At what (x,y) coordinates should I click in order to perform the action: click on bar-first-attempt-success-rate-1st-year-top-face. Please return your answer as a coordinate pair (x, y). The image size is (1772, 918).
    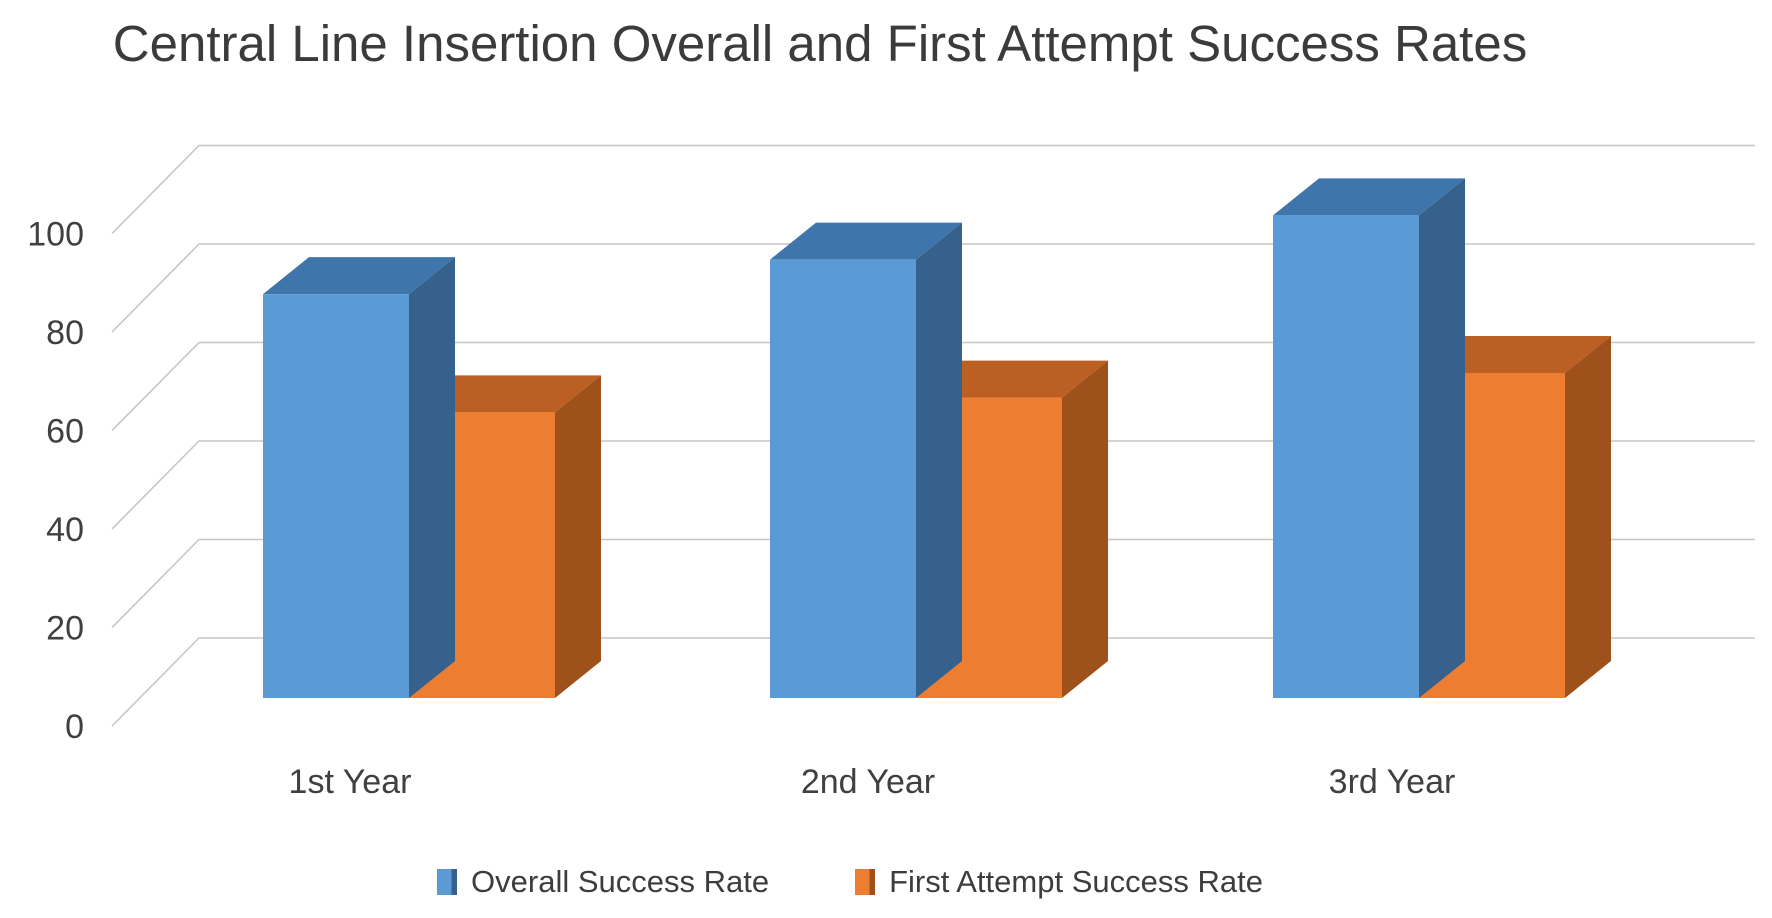
    Looking at the image, I should click on (505, 394).